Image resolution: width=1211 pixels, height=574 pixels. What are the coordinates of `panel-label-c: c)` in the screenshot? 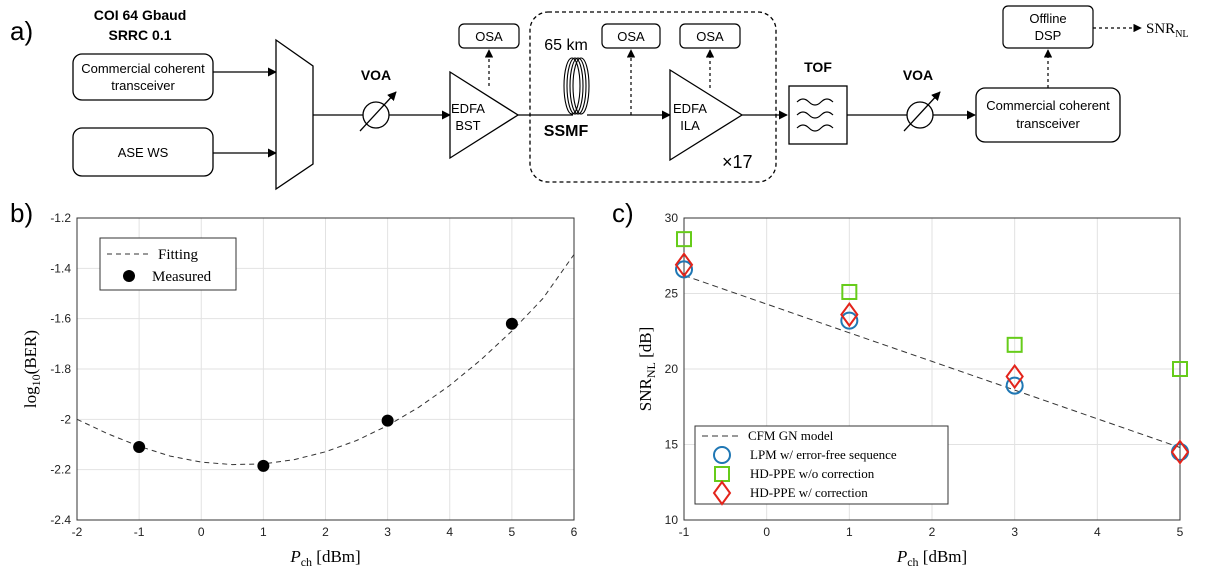 It's located at (623, 213).